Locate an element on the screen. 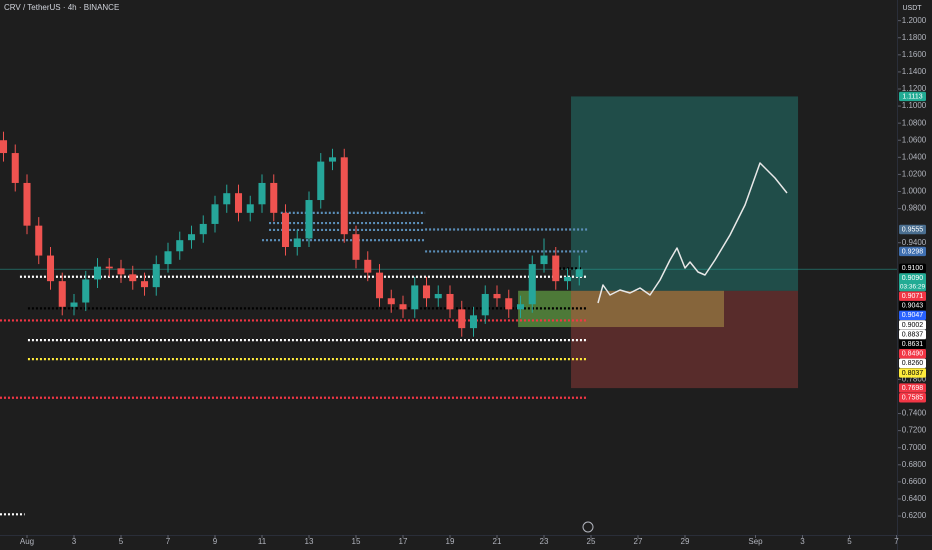 The image size is (932, 550). price-label: 0.8037 is located at coordinates (913, 373).